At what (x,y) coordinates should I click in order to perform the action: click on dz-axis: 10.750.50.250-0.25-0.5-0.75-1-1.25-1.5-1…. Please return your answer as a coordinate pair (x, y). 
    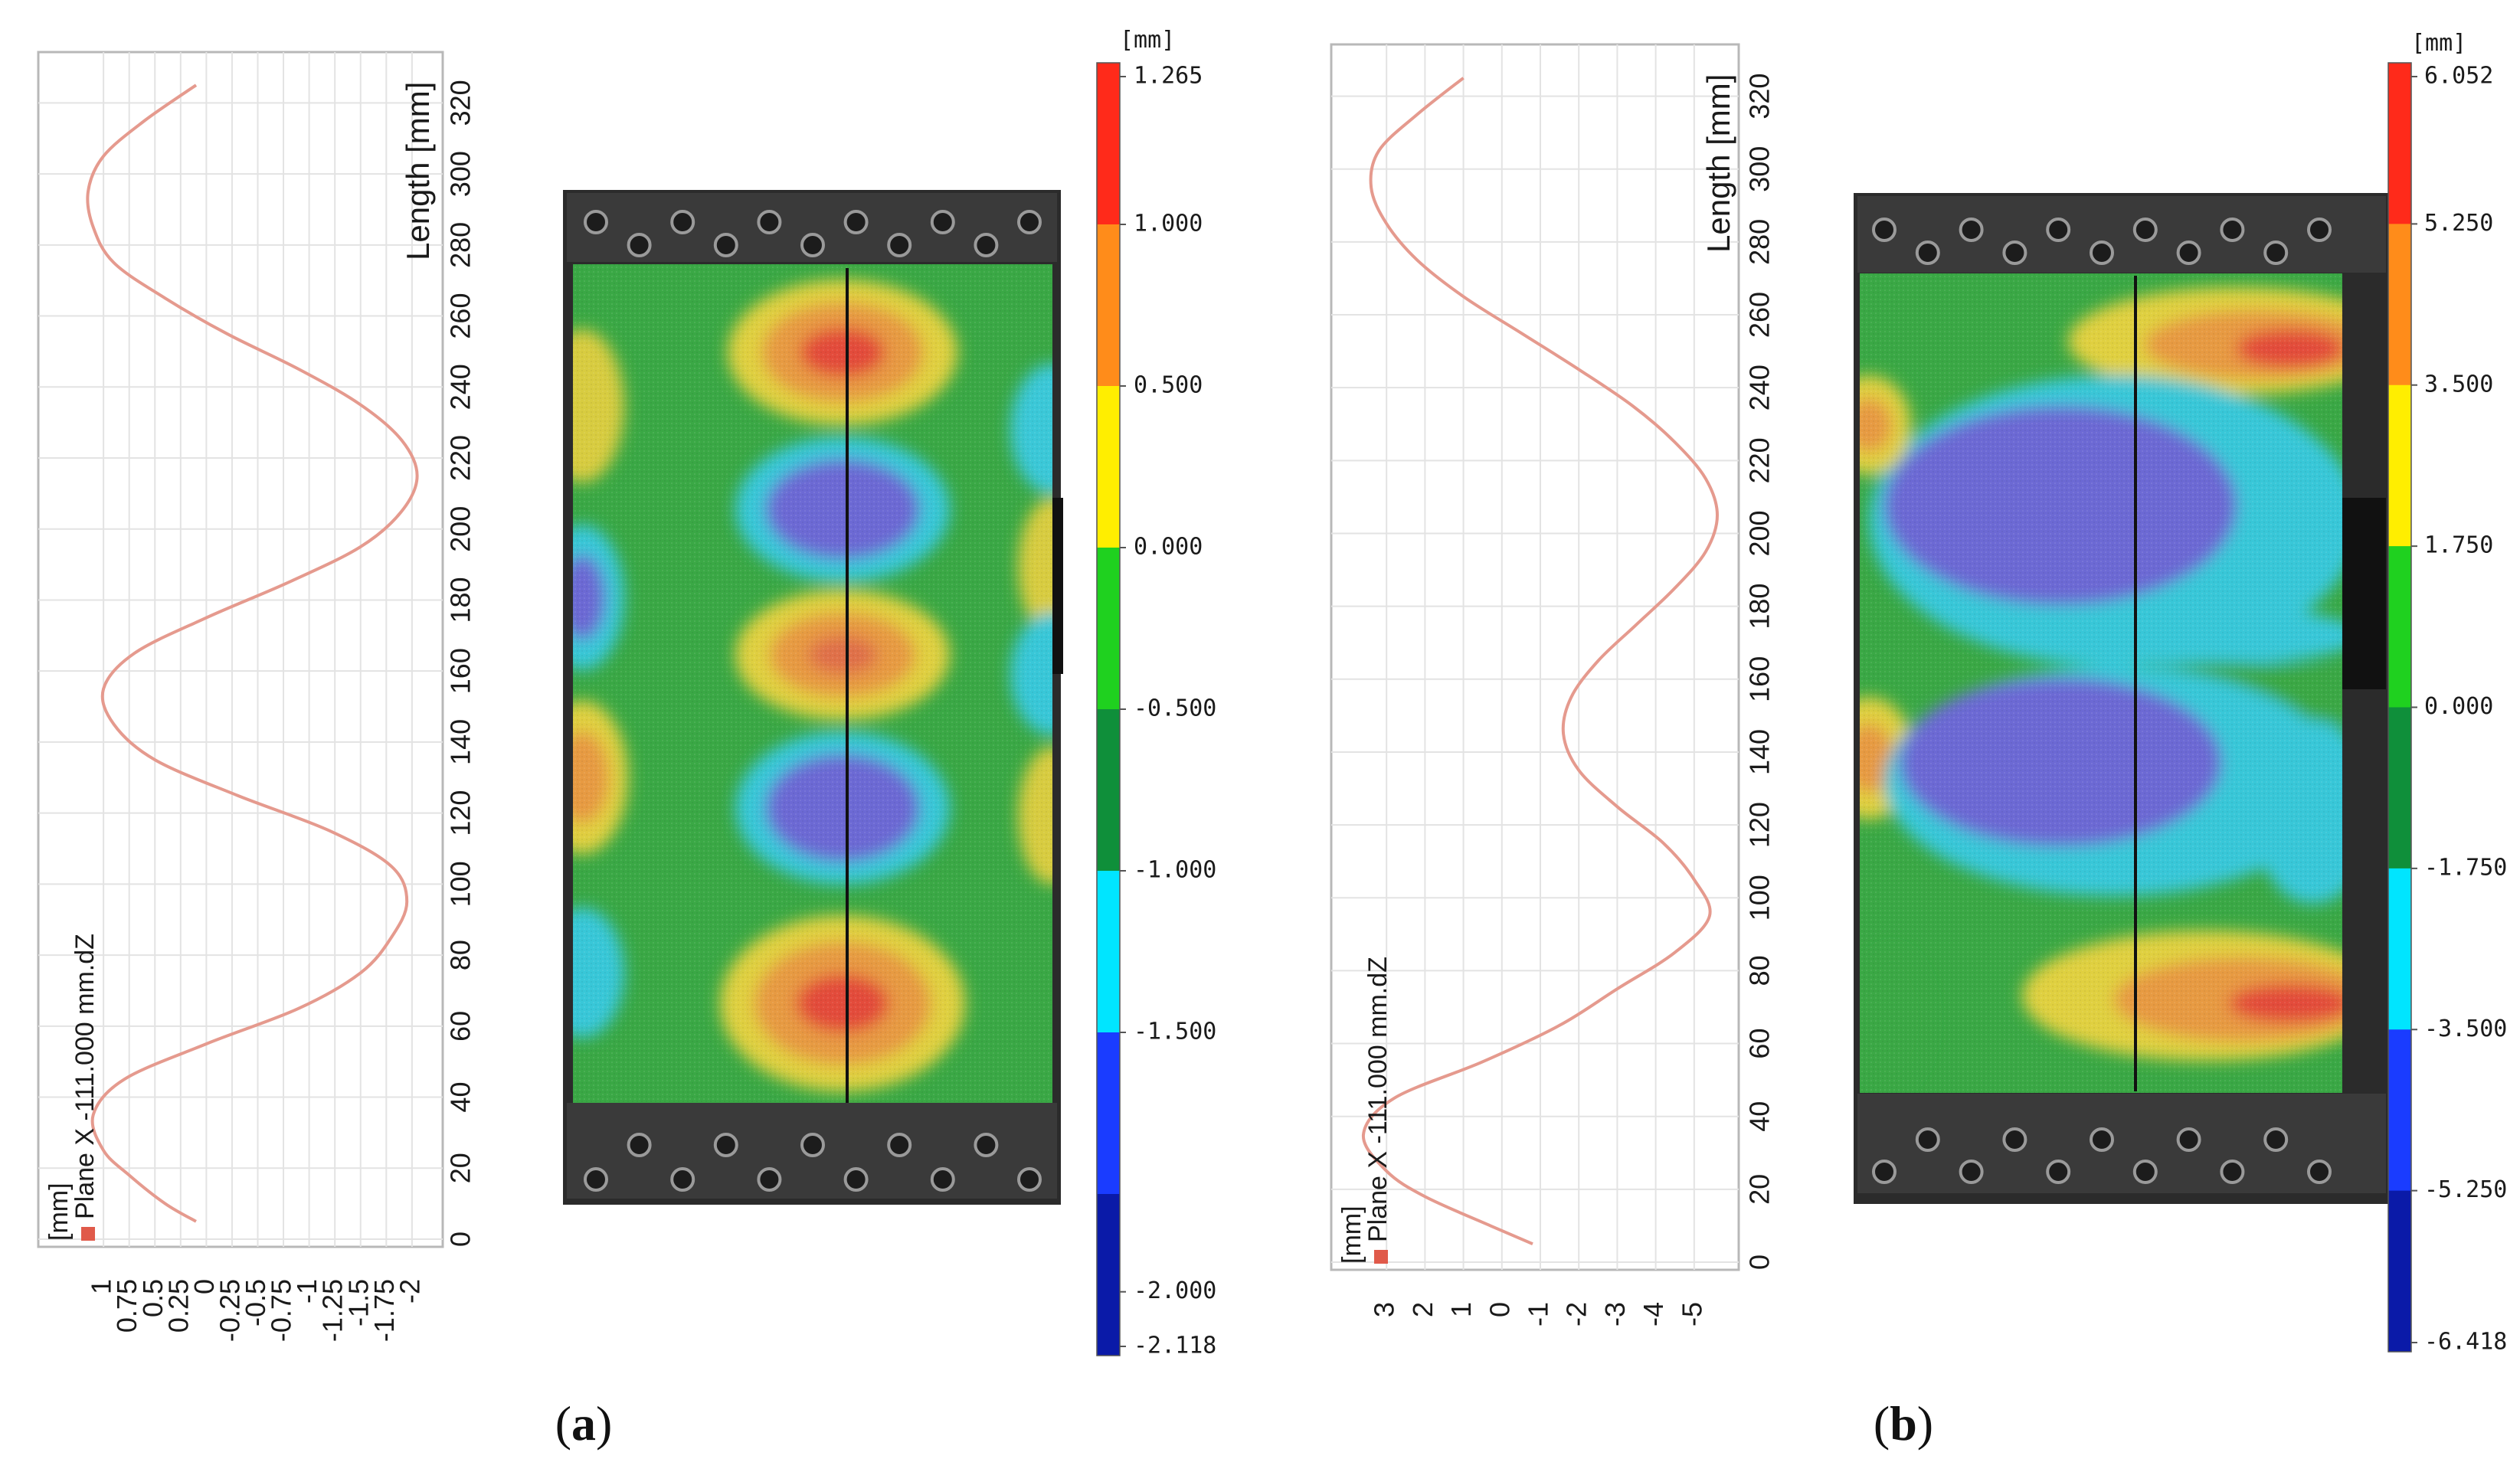
    Looking at the image, I should click on (256, 1310).